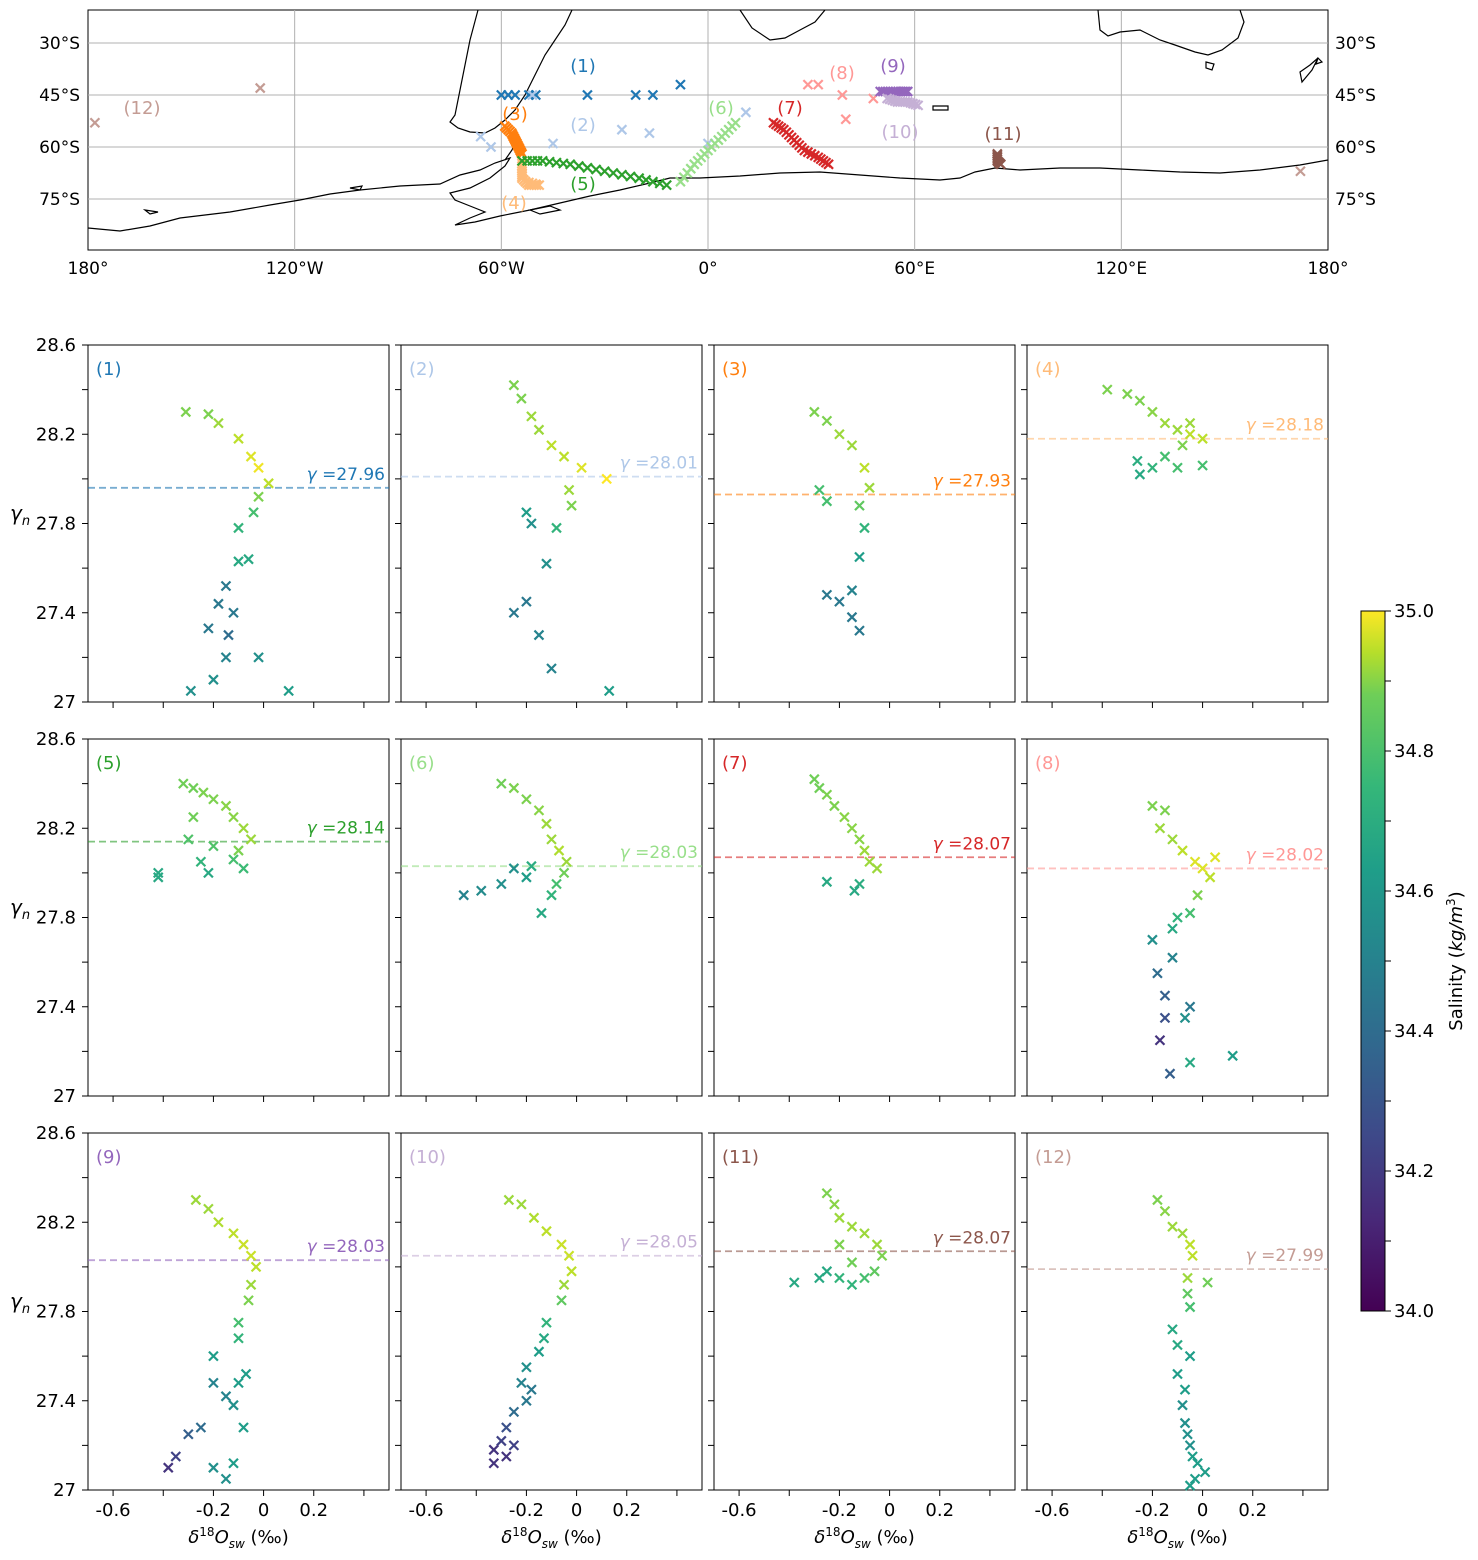 Image resolution: width=1478 pixels, height=1560 pixels. What do you see at coordinates (1456, 990) in the screenshot?
I see `colorbar-label-text: Salinity (` at bounding box center [1456, 990].